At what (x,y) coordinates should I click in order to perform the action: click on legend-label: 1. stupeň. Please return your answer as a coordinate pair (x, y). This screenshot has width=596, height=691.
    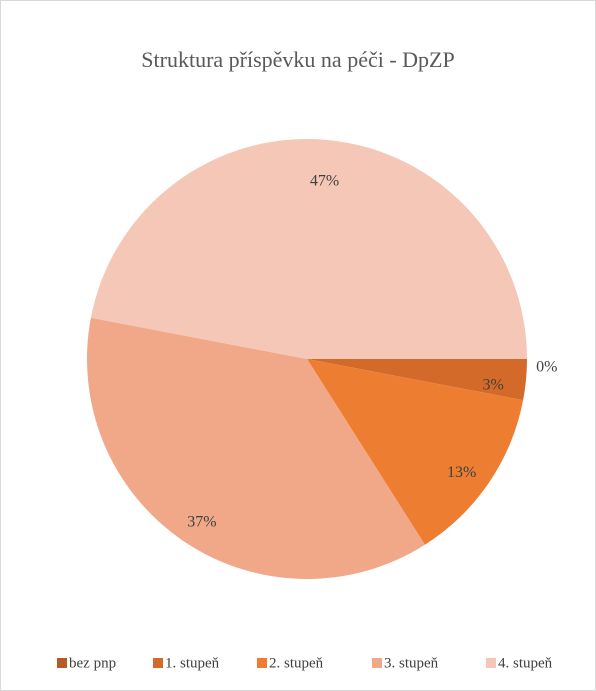
    Looking at the image, I should click on (192, 663).